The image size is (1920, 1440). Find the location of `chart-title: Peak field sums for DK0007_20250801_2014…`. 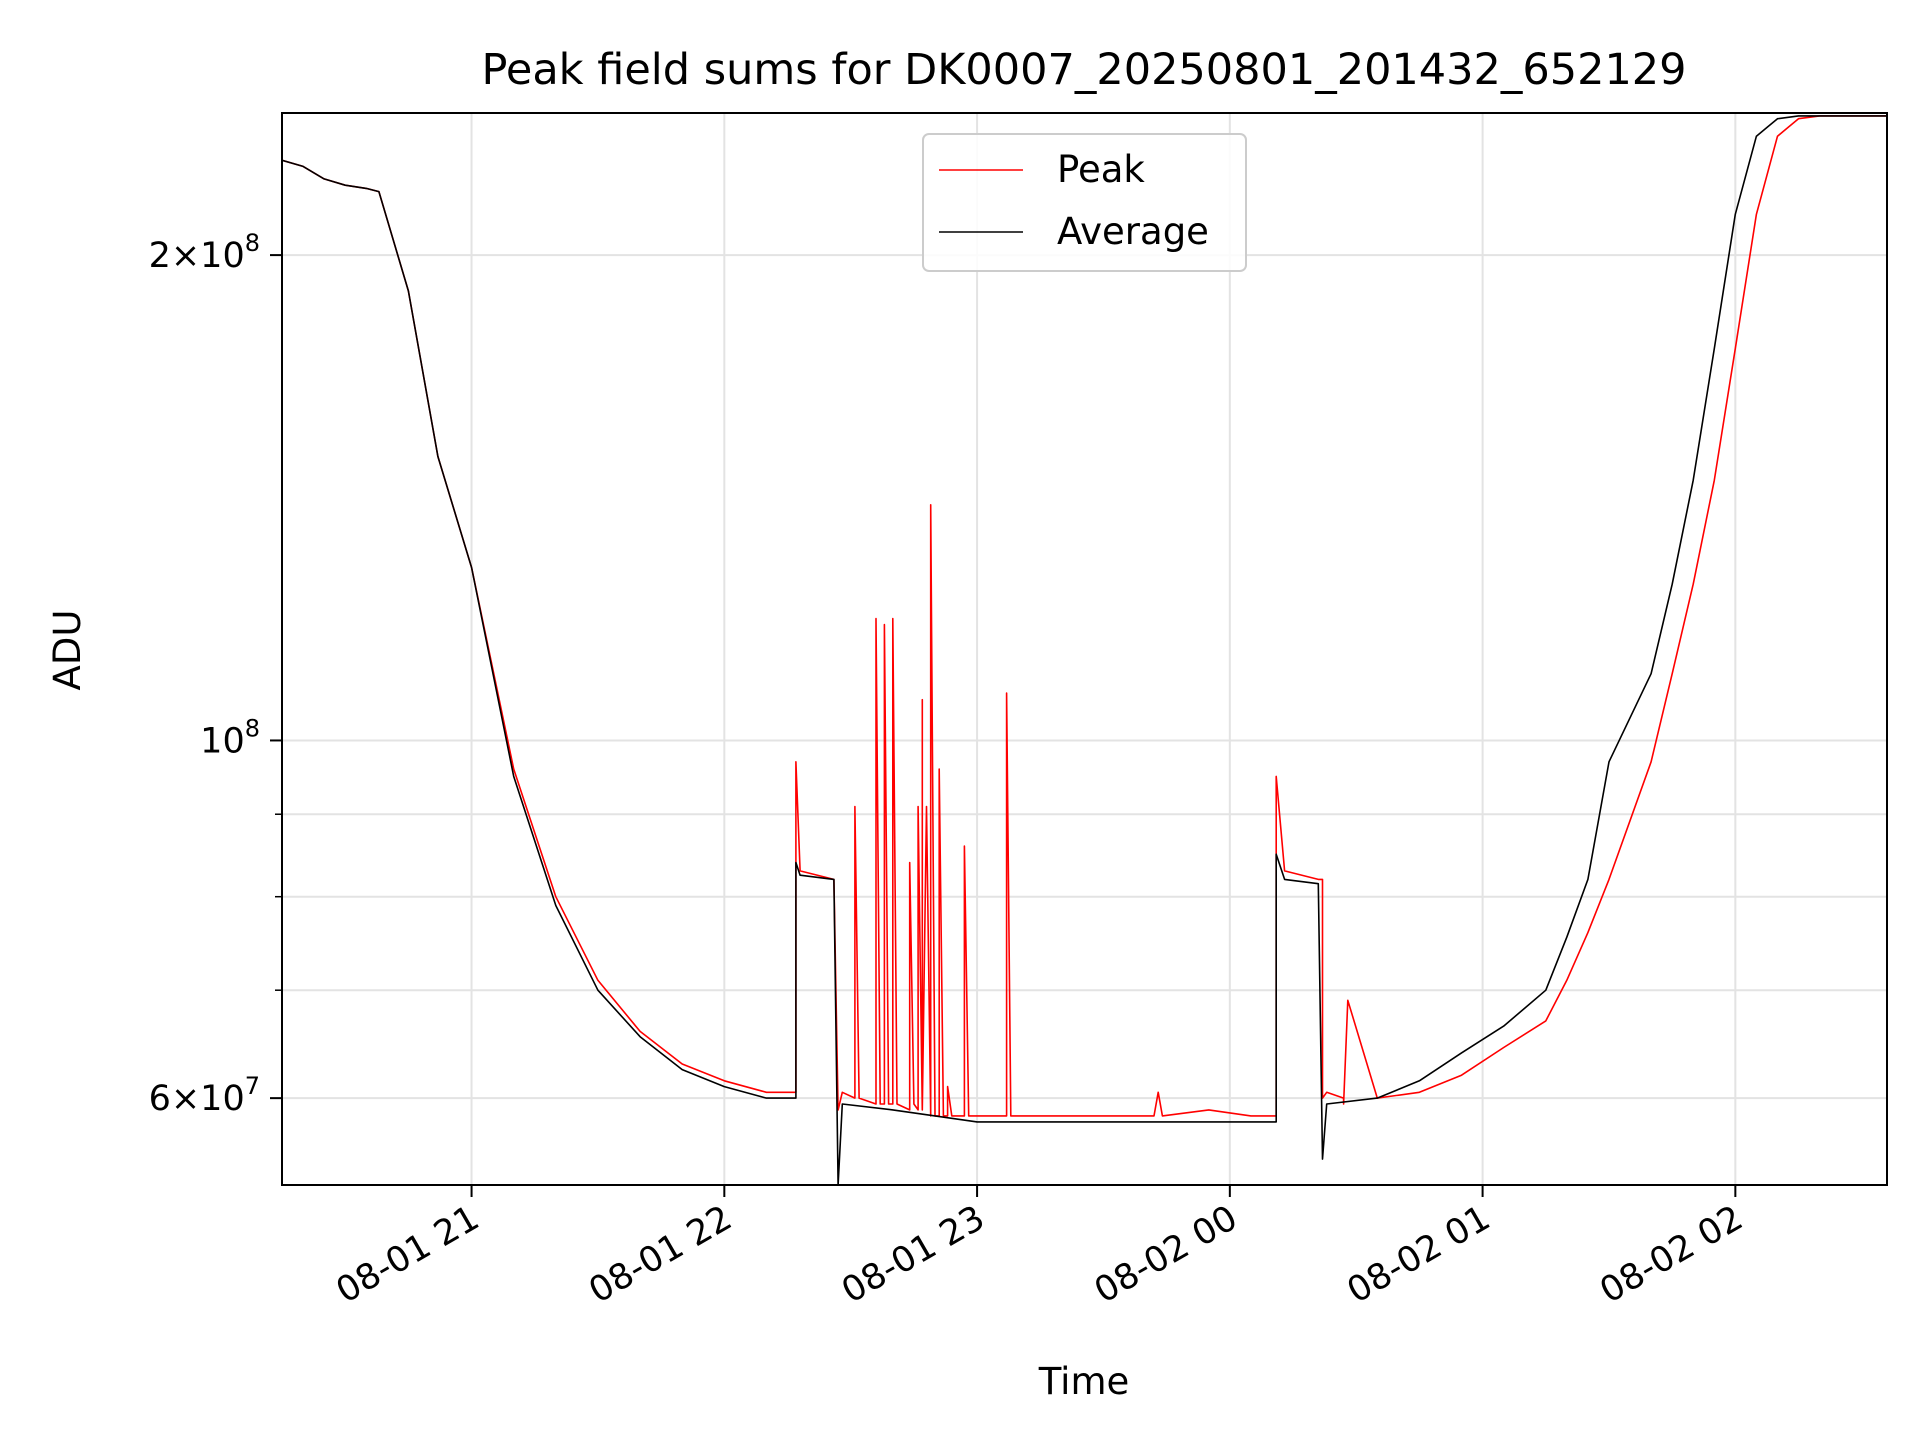

chart-title: Peak field sums for DK0007_20250801_2014… is located at coordinates (1083, 70).